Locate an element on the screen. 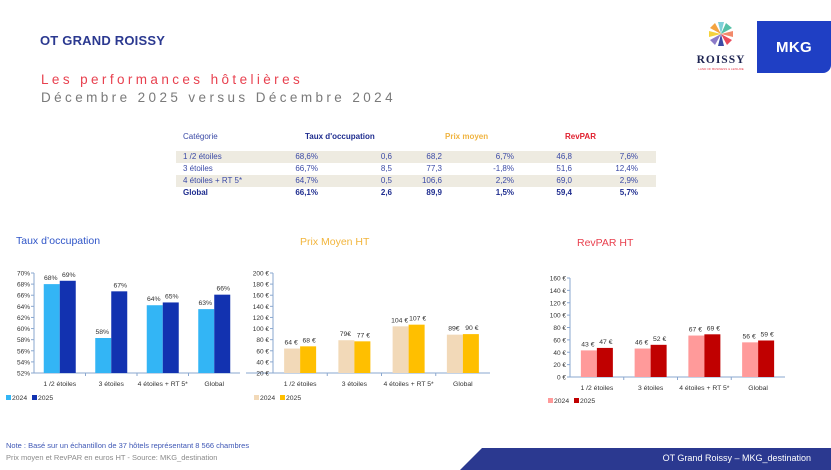 The width and height of the screenshot is (831, 470). data-label: 46 € is located at coordinates (641, 343).